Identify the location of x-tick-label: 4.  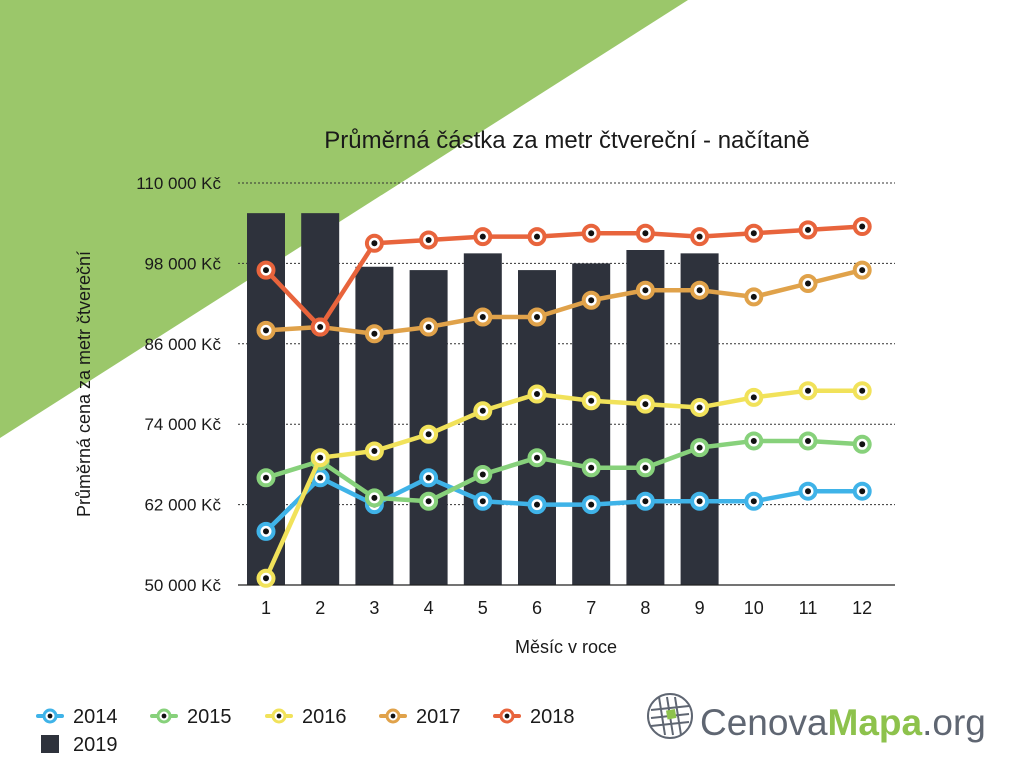
(429, 608).